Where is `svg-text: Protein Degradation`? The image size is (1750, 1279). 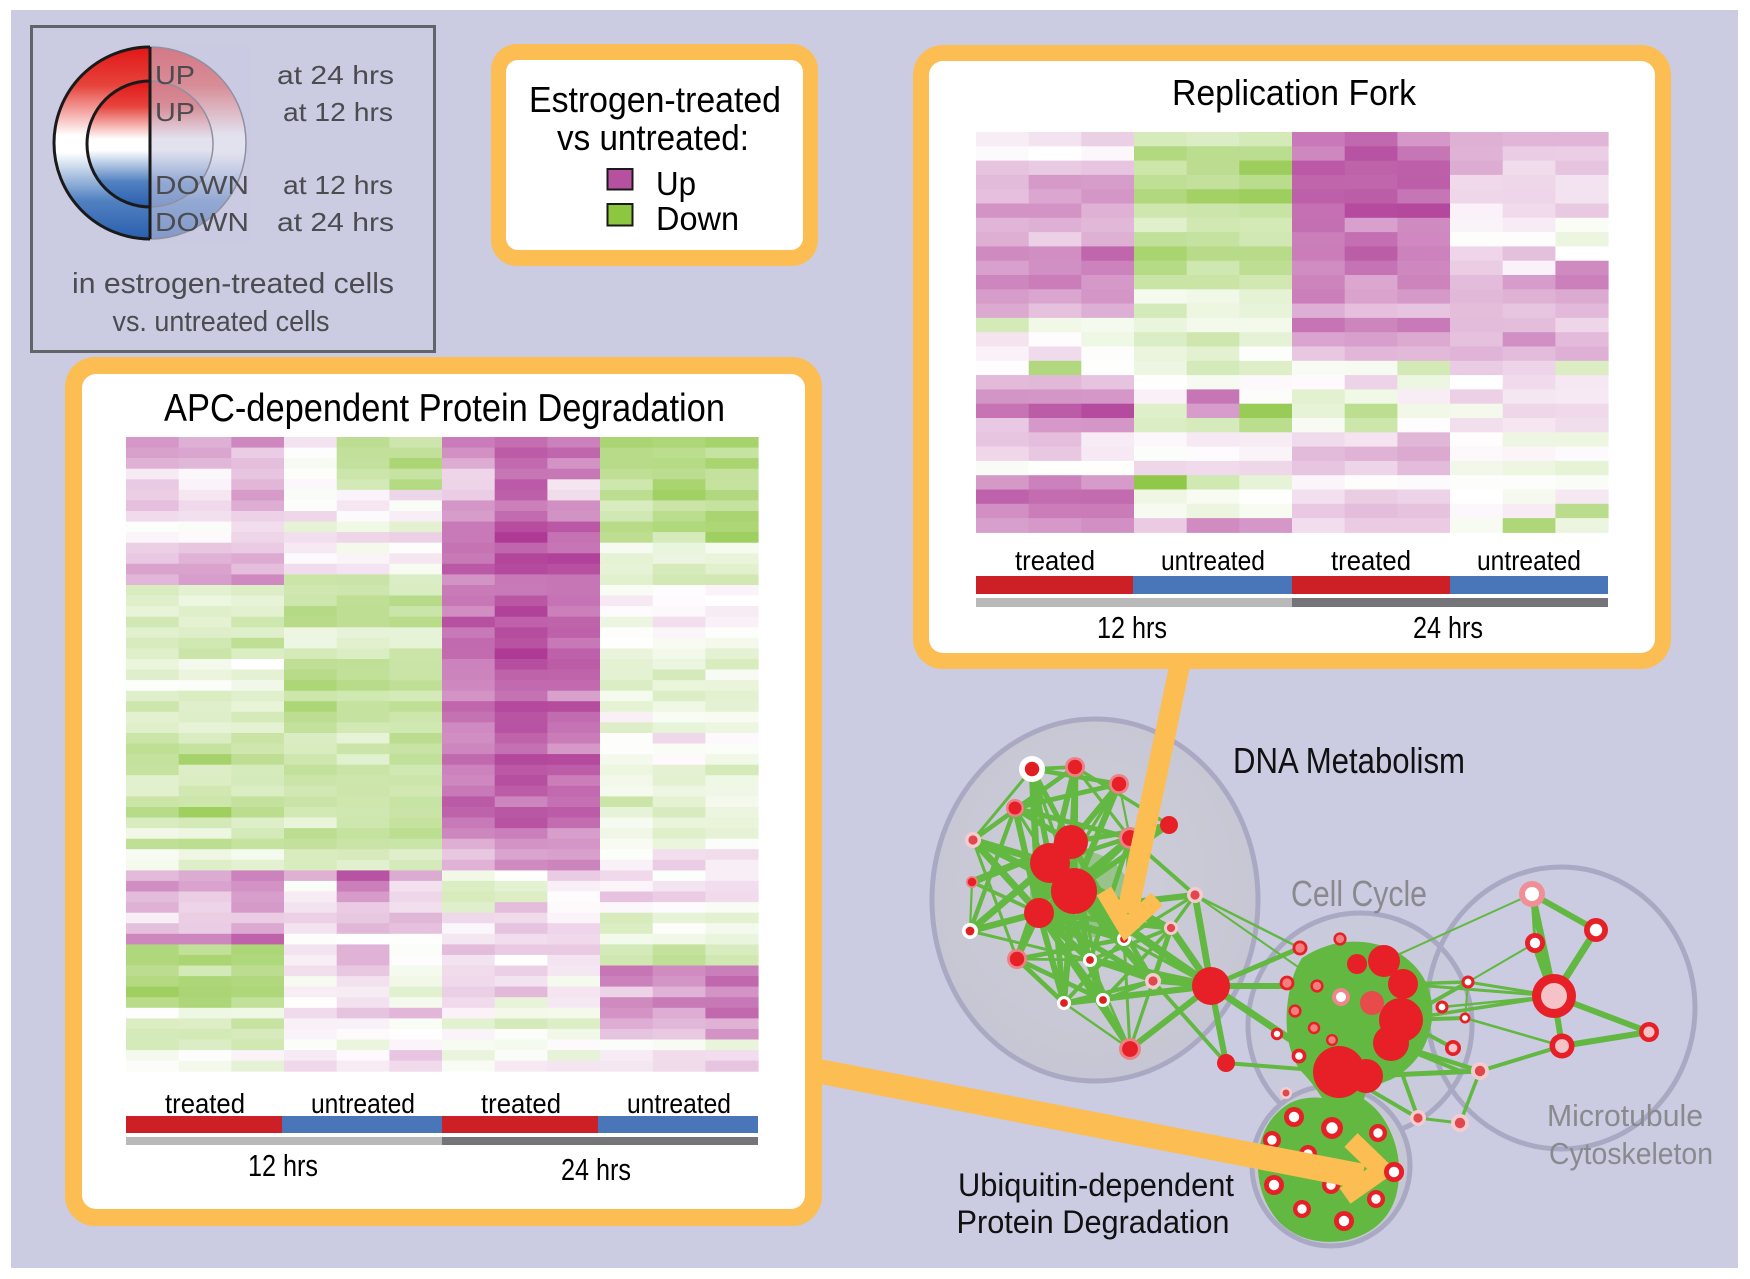
svg-text: Protein Degradation is located at coordinates (1093, 1222).